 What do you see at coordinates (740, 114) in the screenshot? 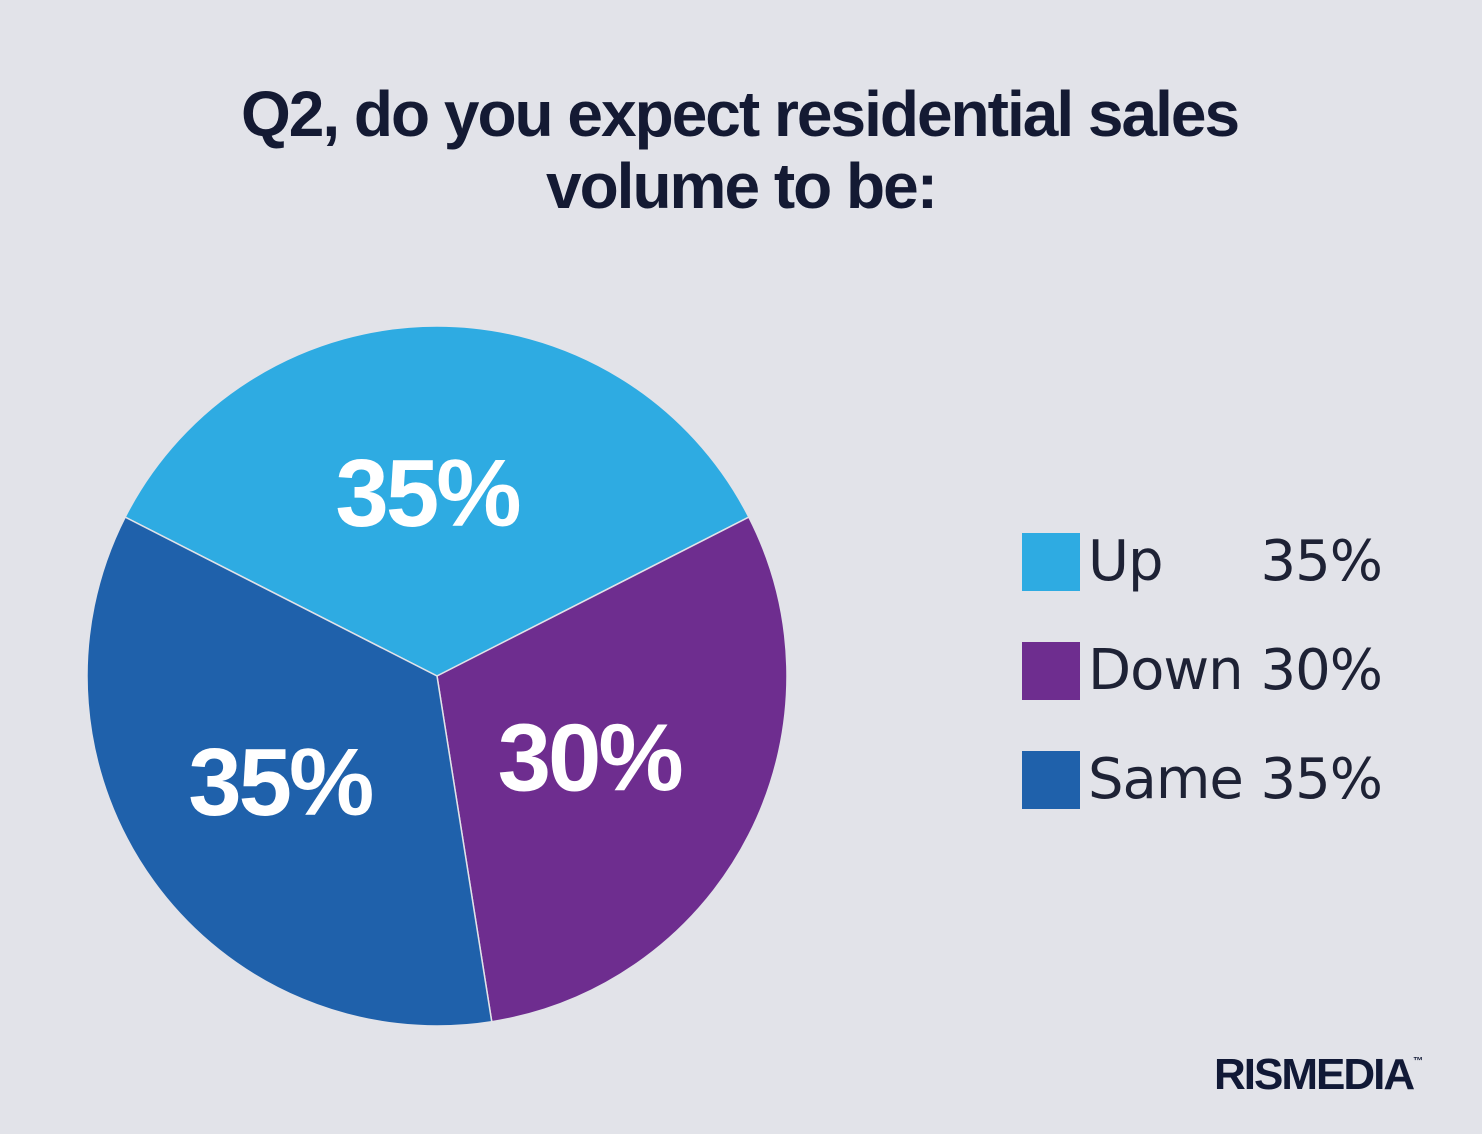
I see `chart-title-line-1: Q2, do you expect residential sales` at bounding box center [740, 114].